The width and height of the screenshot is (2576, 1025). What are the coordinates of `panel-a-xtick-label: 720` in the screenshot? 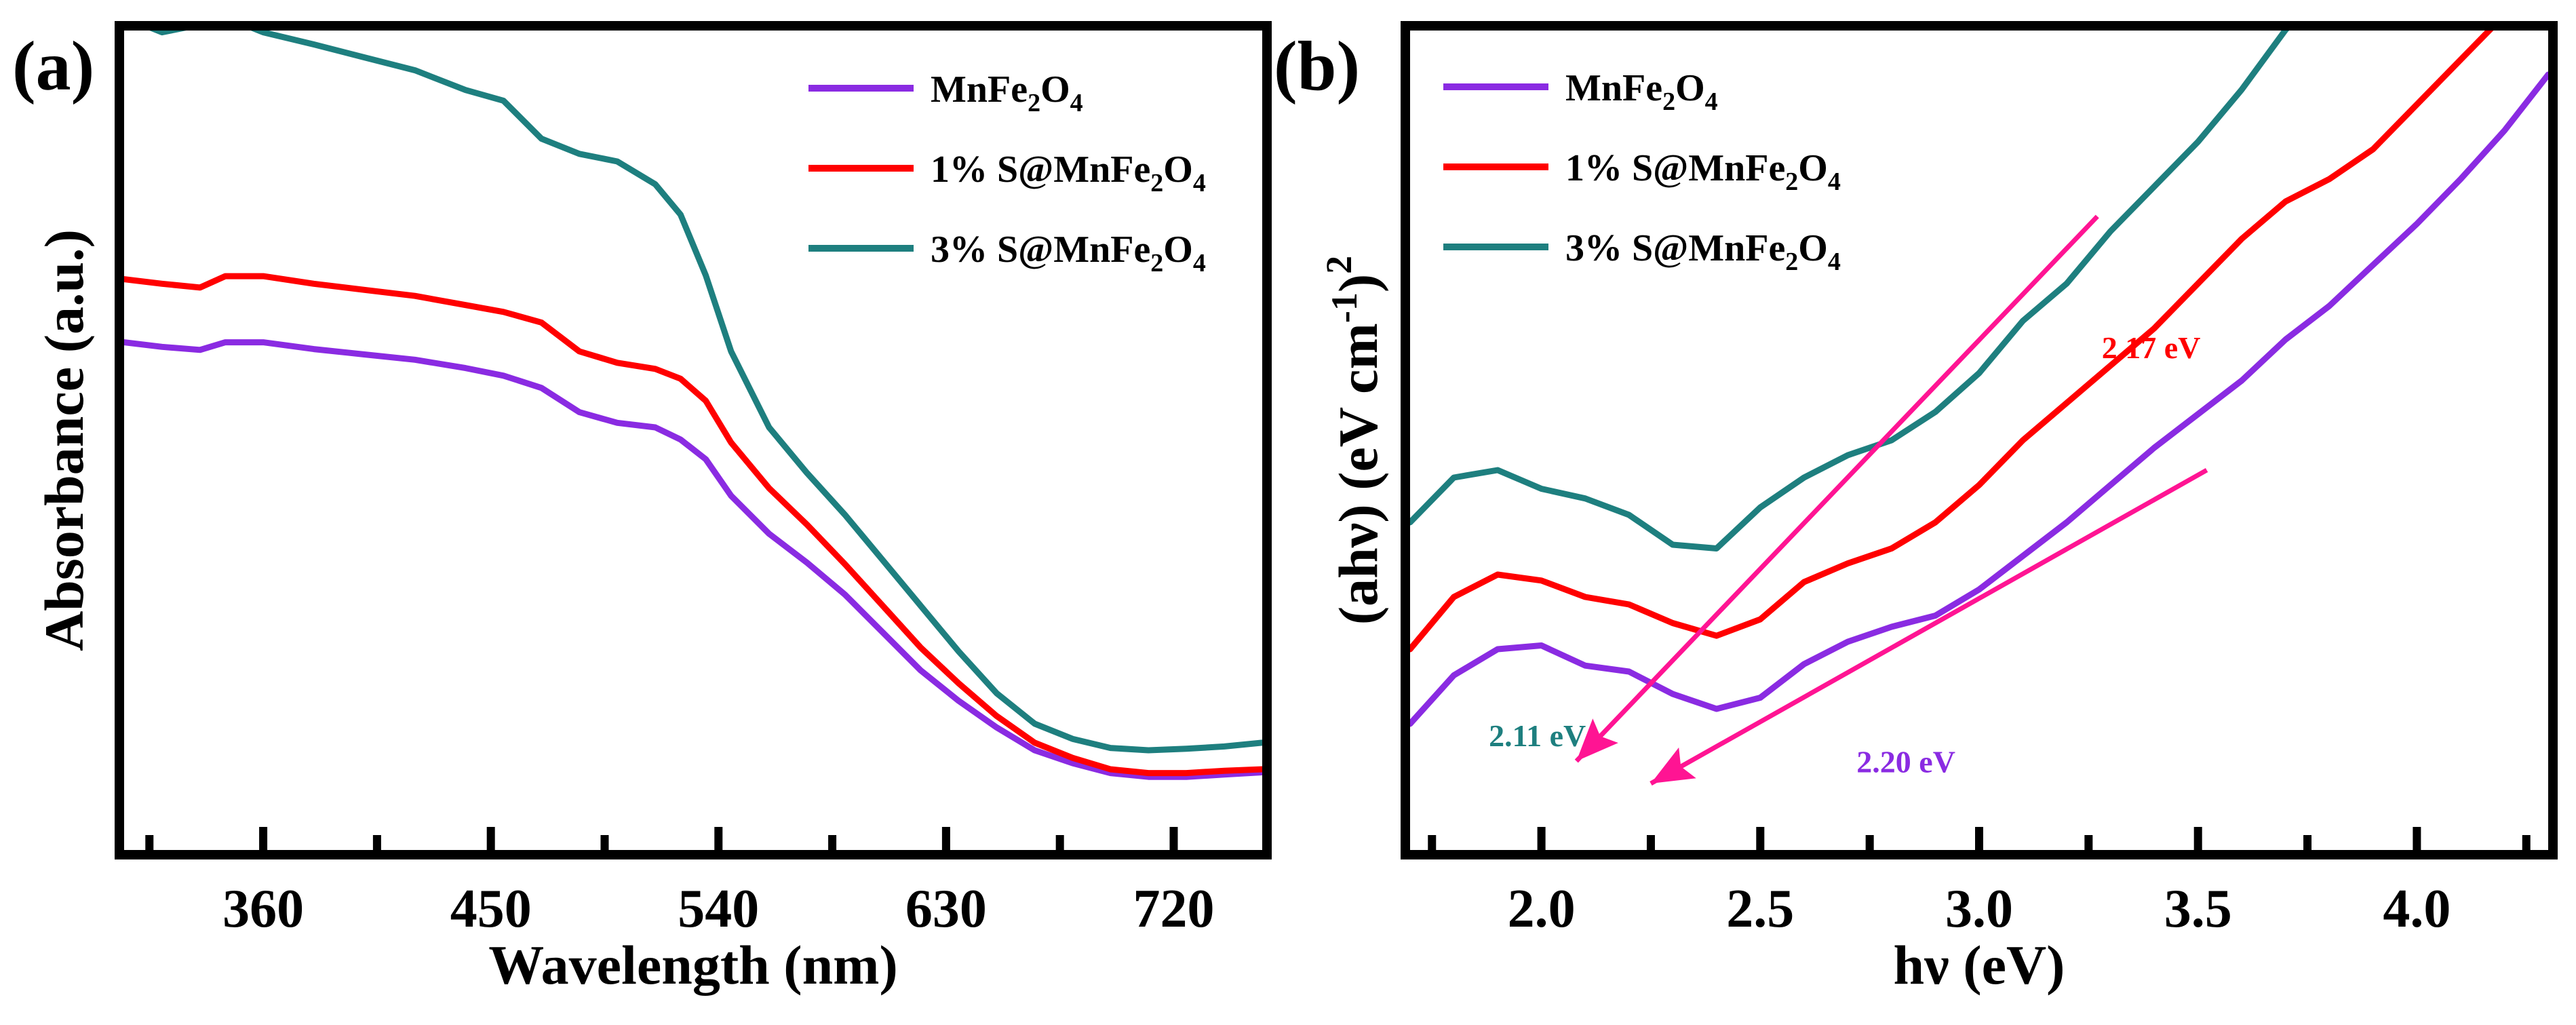 It's located at (1173, 909).